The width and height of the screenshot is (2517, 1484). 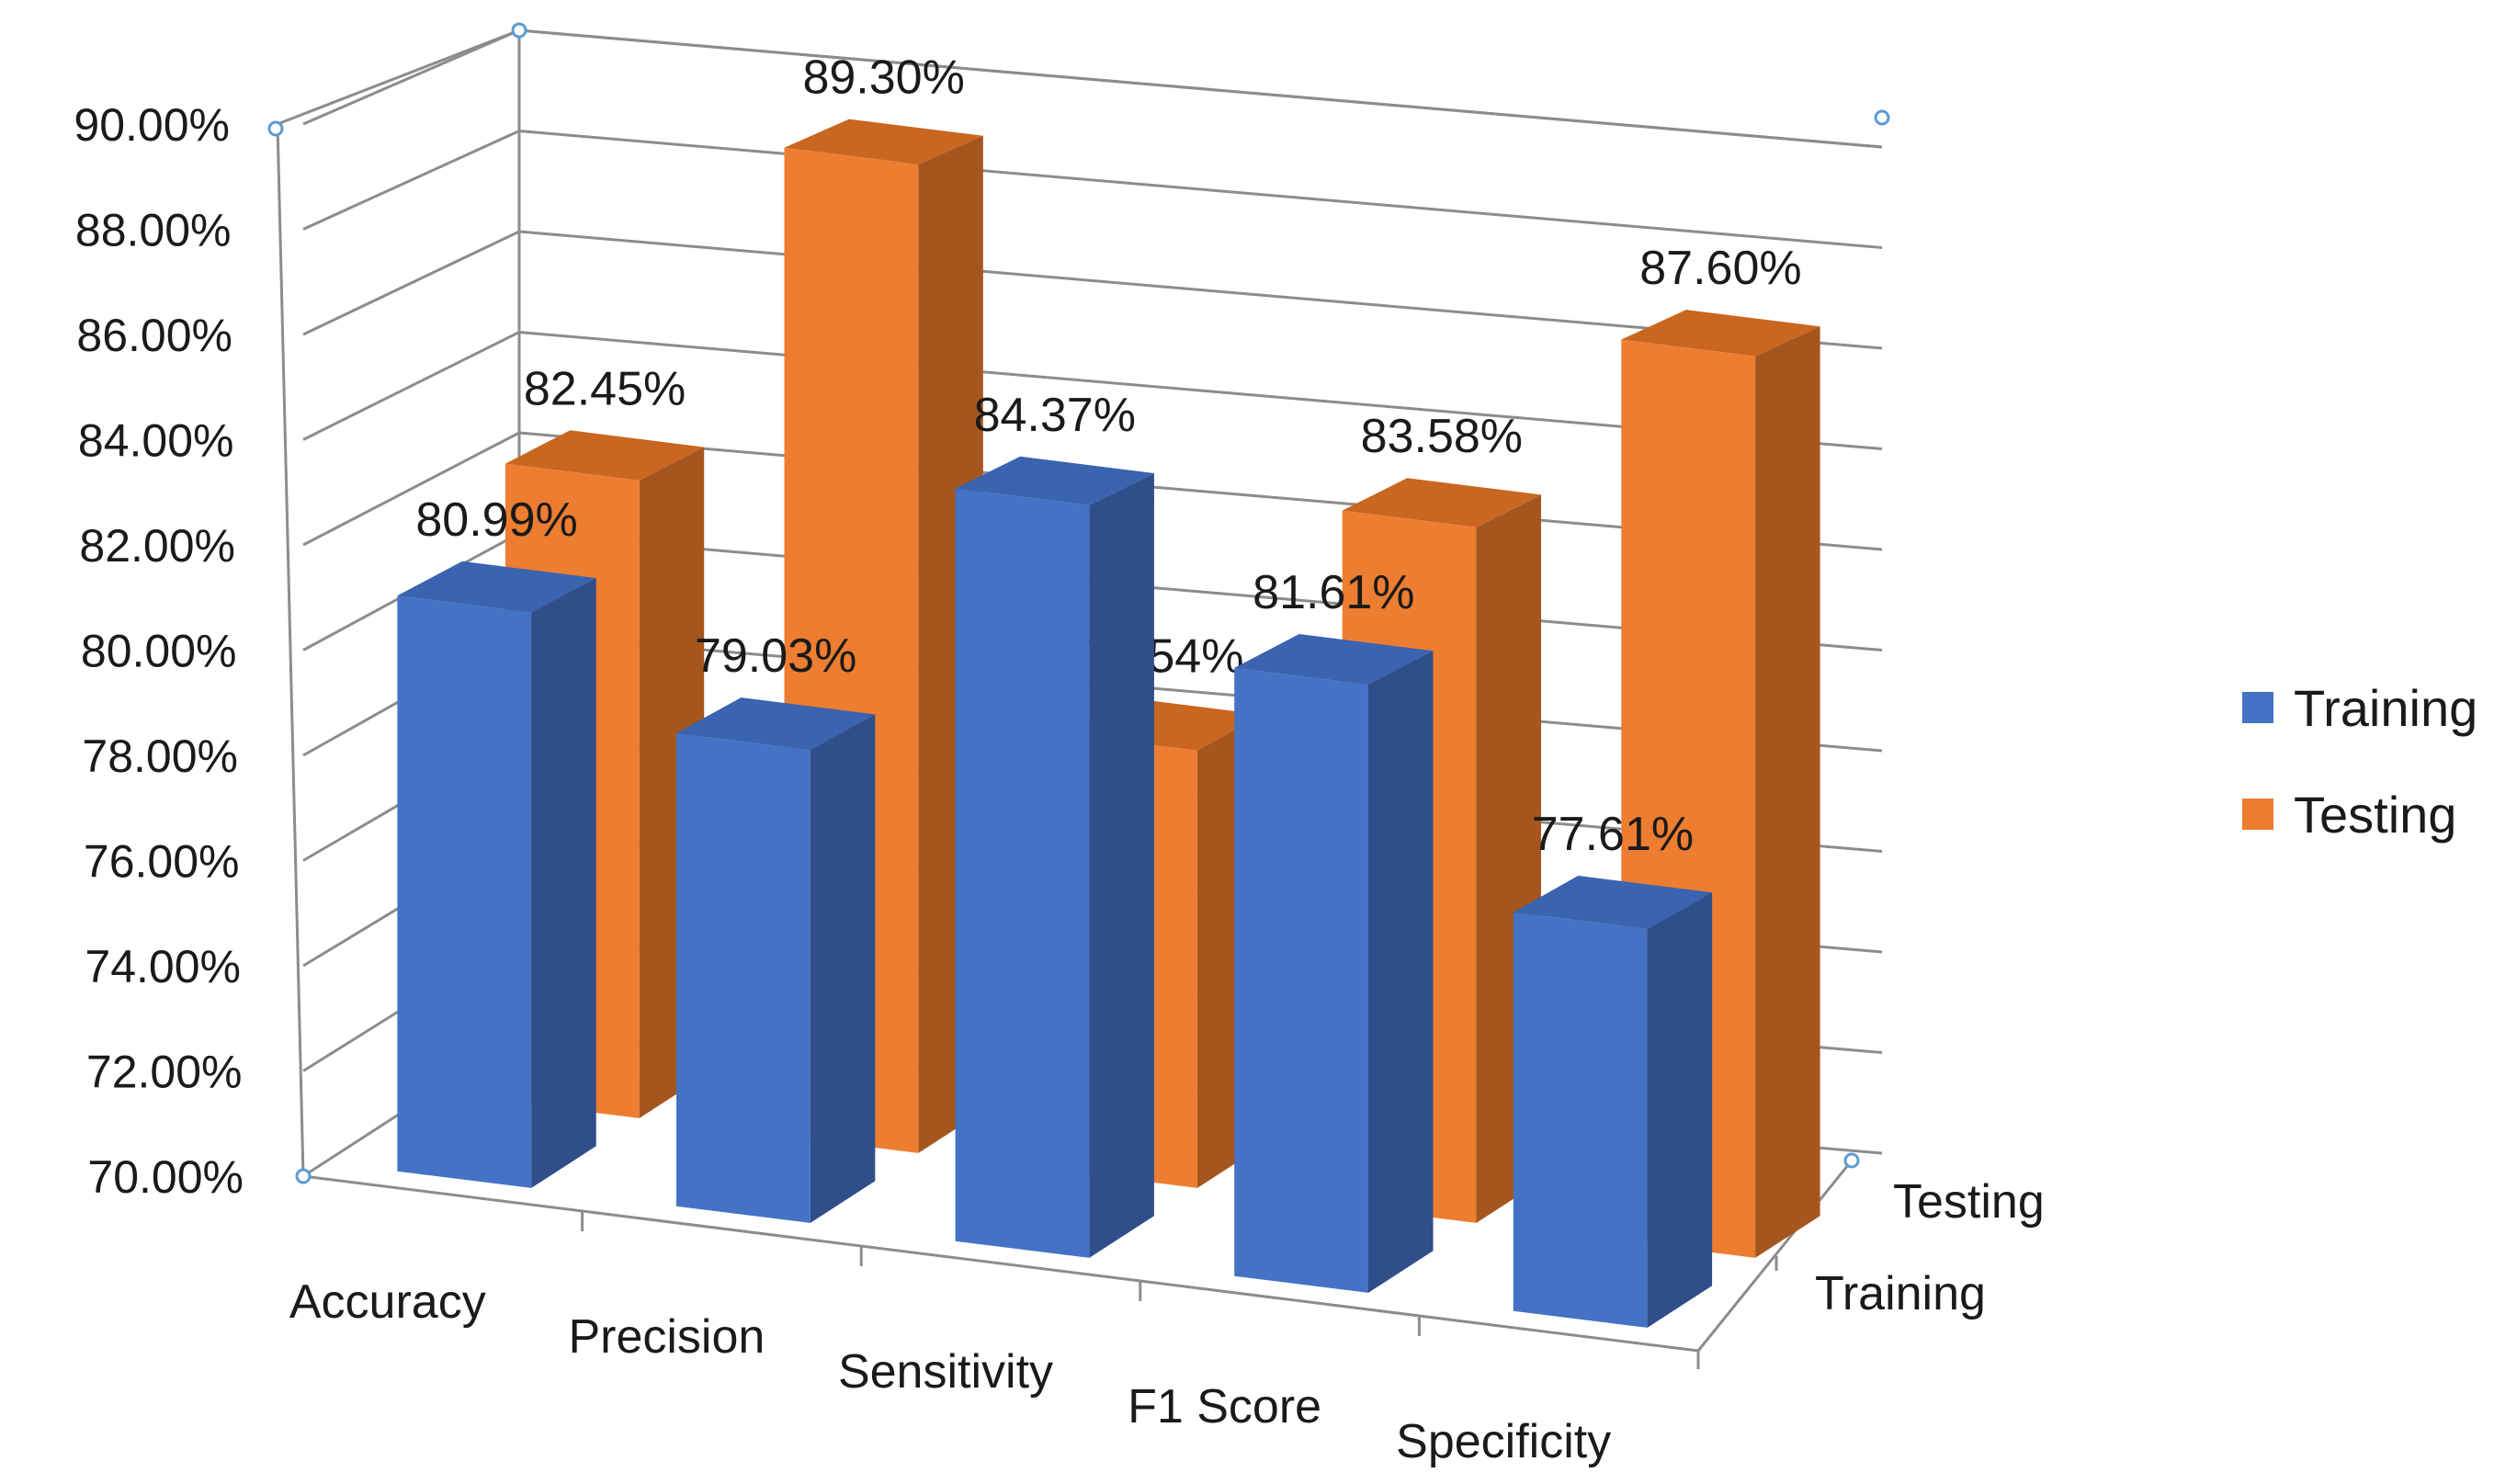 What do you see at coordinates (1224, 1406) in the screenshot?
I see `category-label: F1 Score` at bounding box center [1224, 1406].